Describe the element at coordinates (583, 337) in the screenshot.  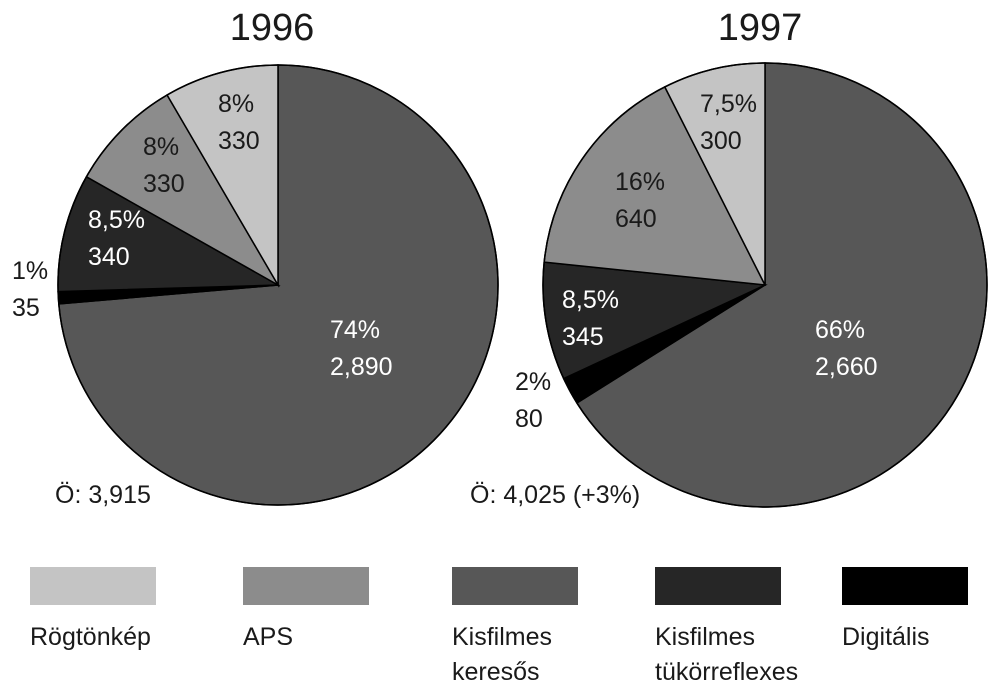
I see `slice-value-label: 345` at that location.